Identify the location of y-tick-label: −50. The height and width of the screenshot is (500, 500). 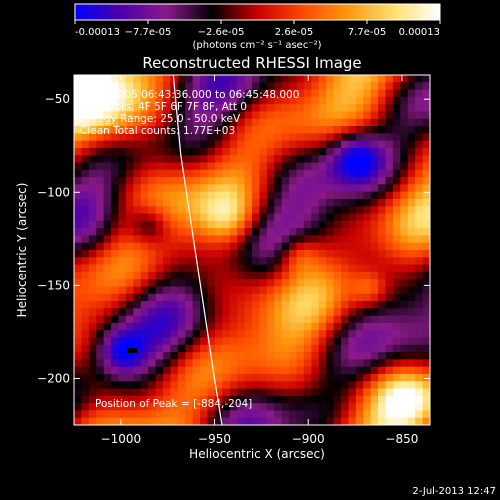
(57, 99).